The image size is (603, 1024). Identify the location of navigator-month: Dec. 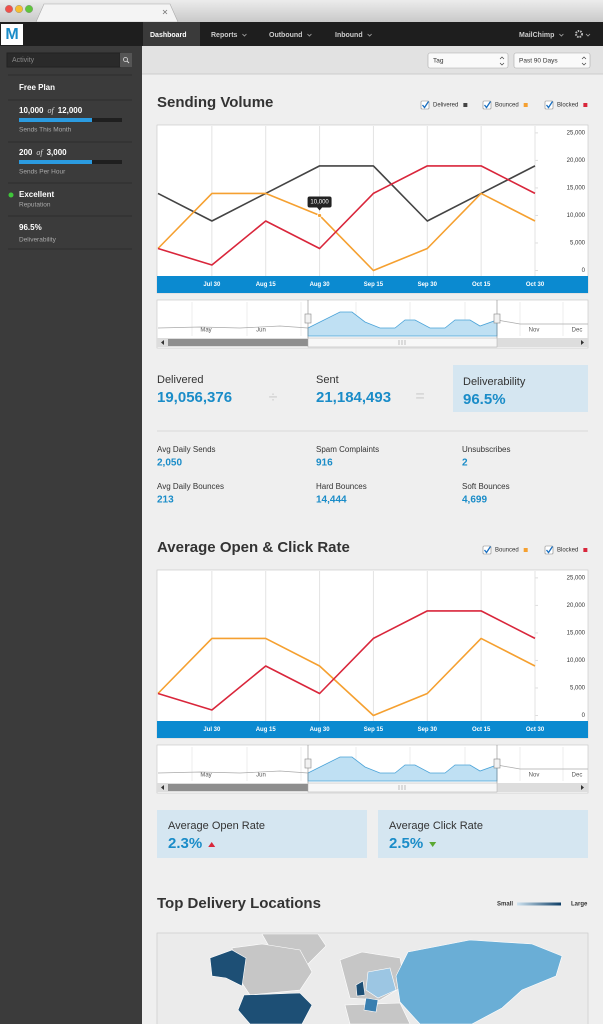
(577, 331).